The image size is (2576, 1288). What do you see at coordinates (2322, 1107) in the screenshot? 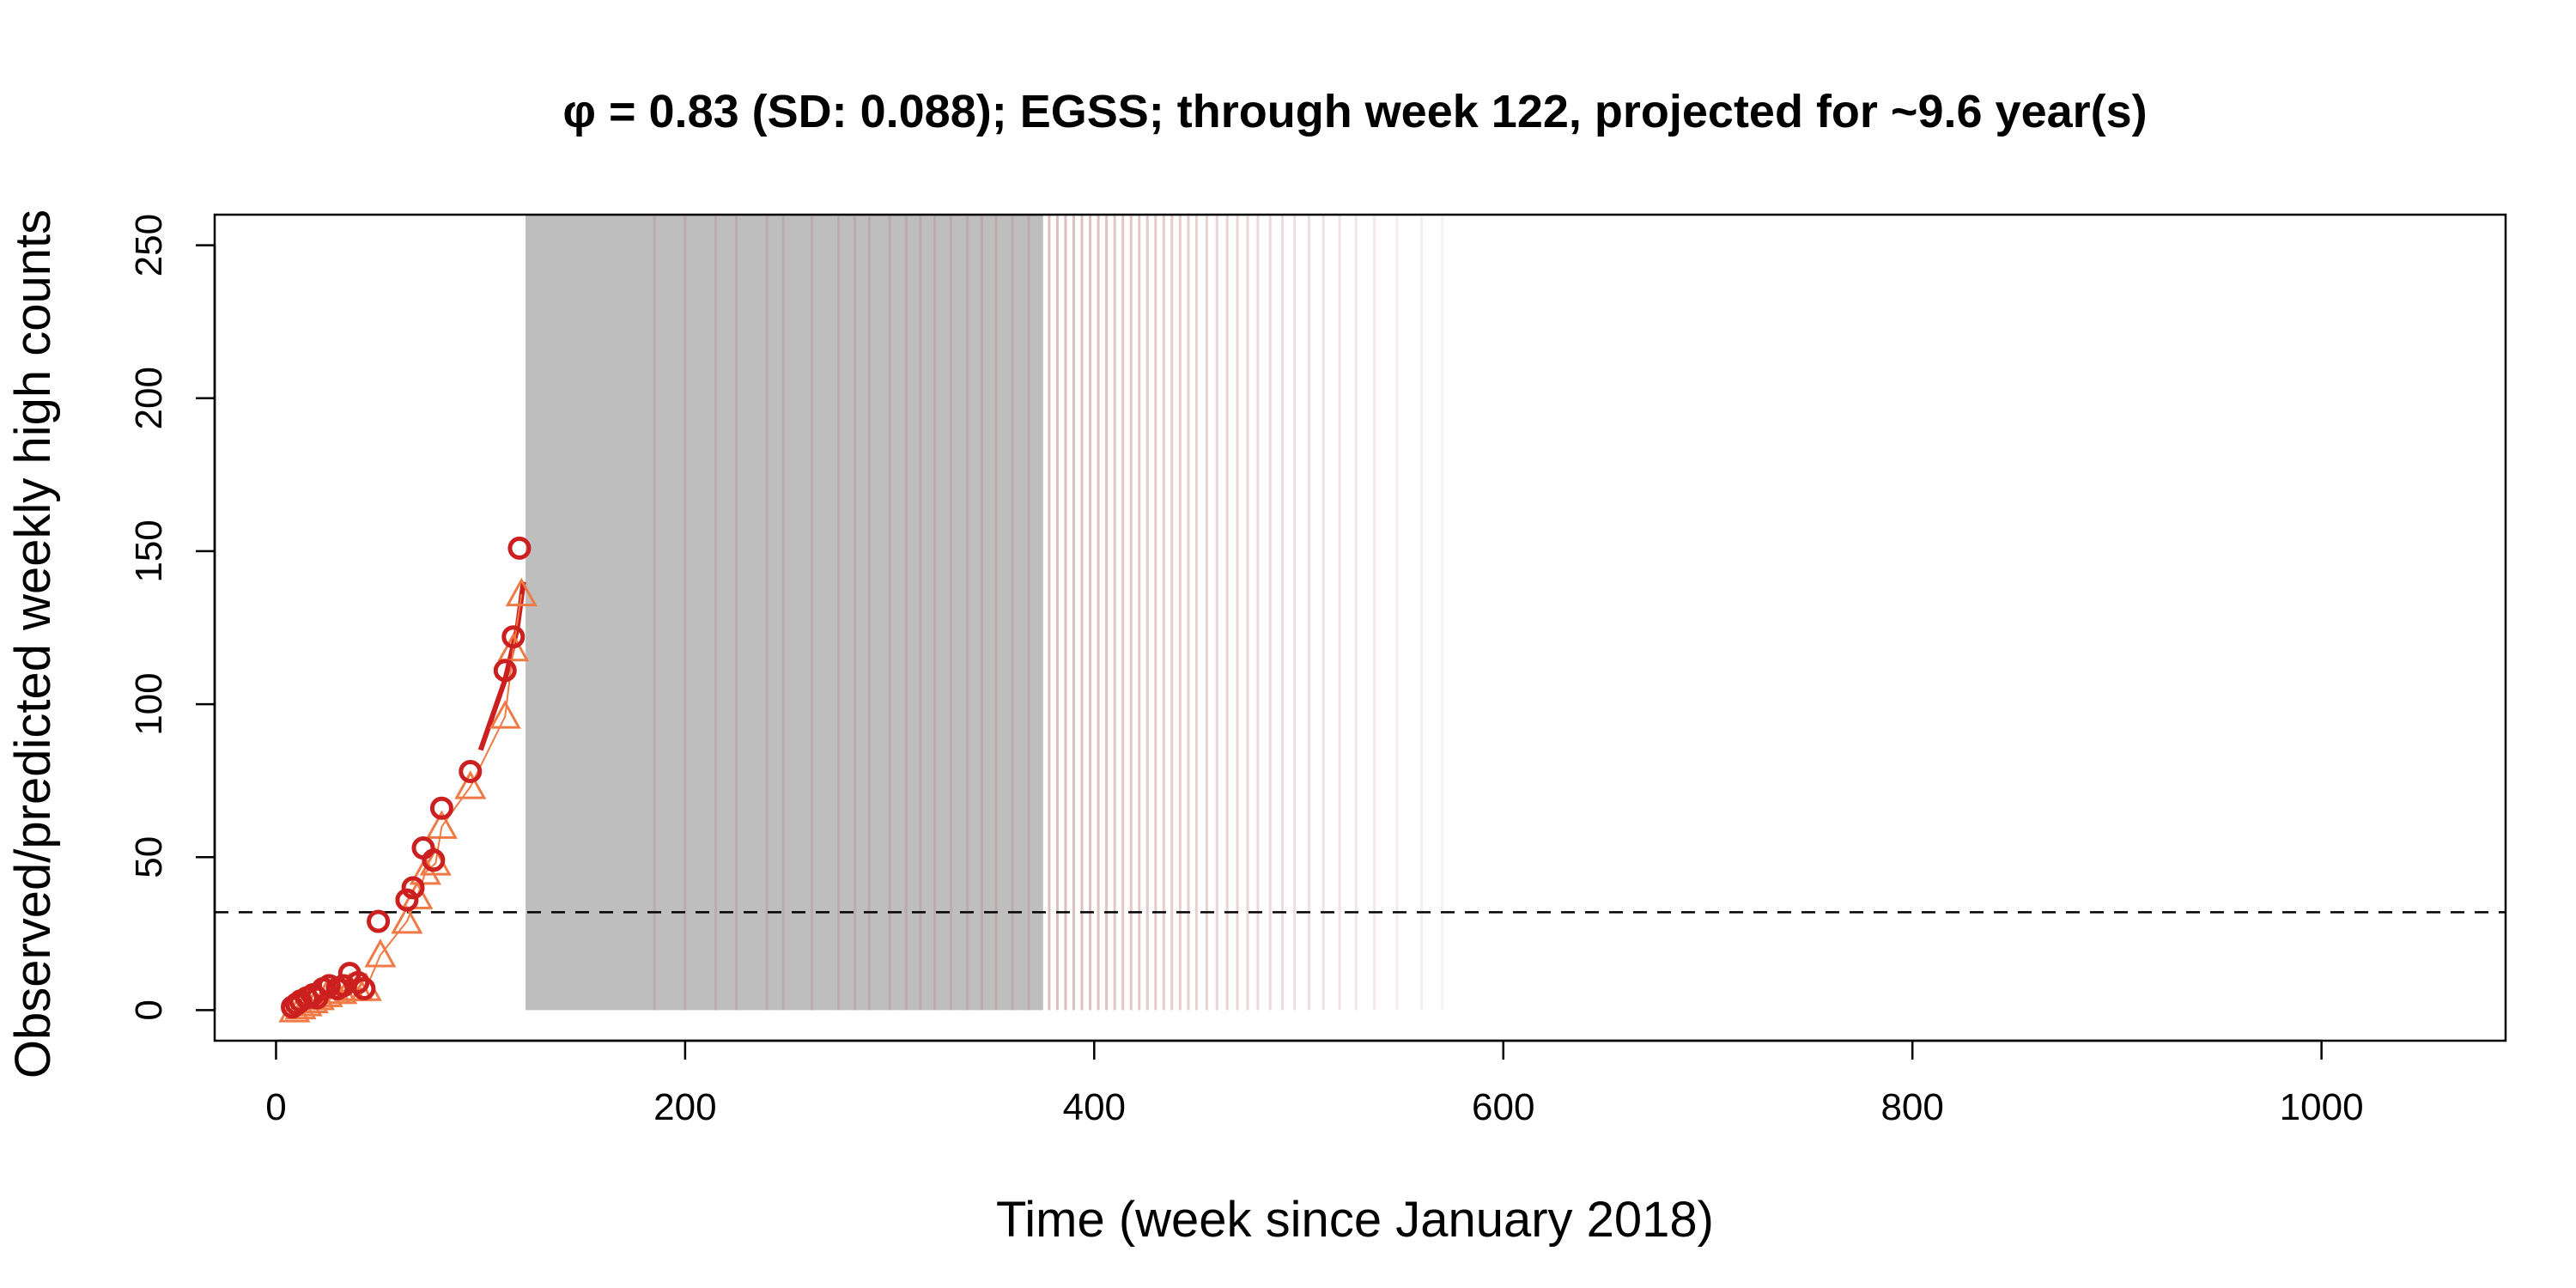
I see `x-tick-label-5: 1000` at bounding box center [2322, 1107].